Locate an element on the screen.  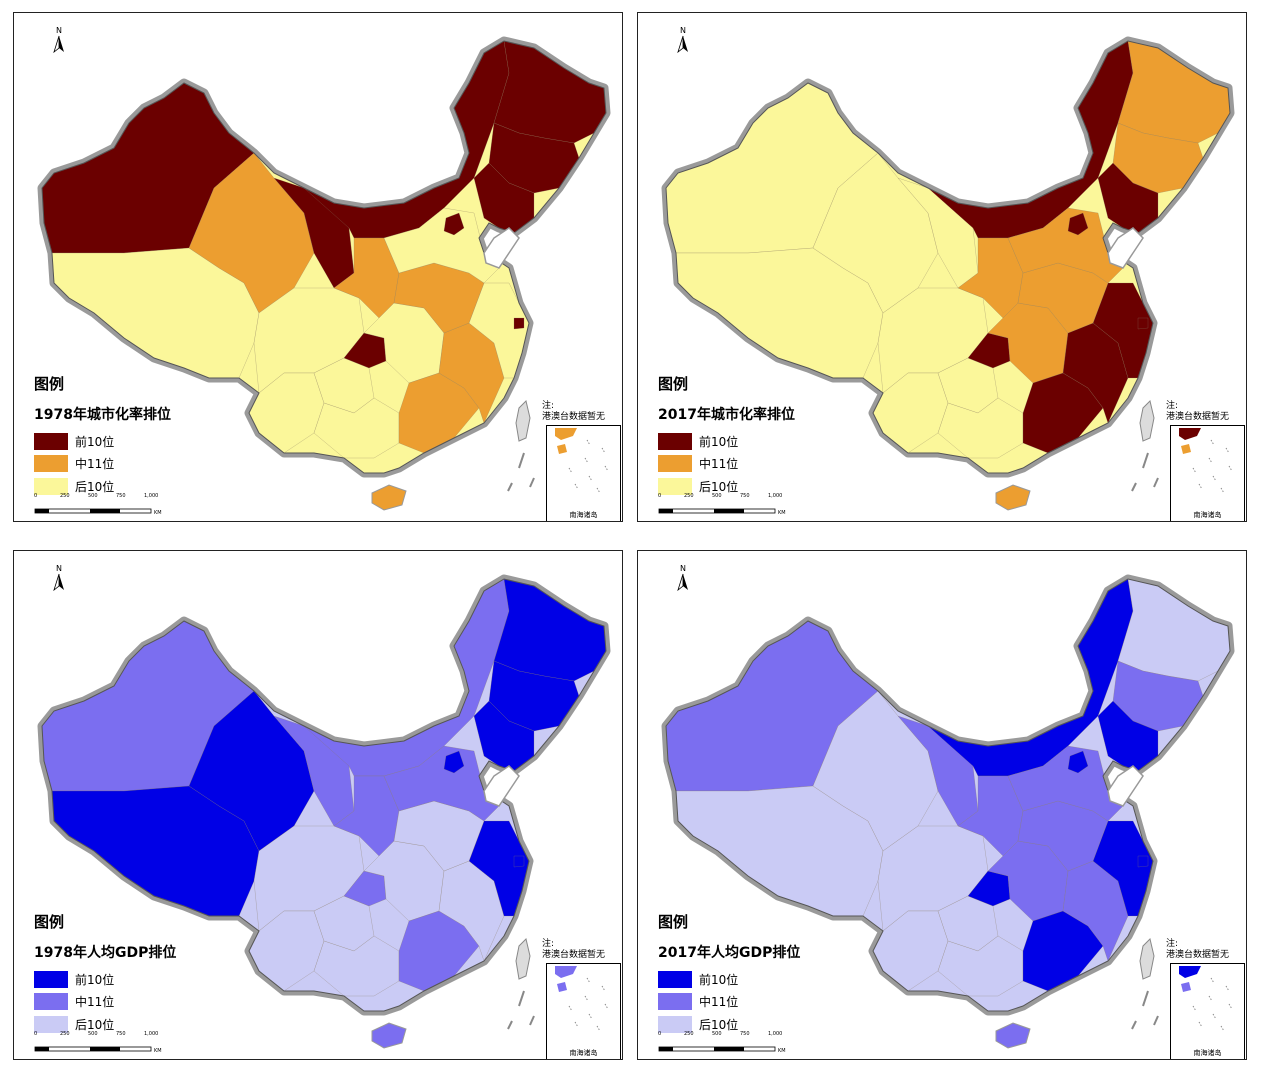
legend: 图例 1978年人均GDP排位 前10位 中11位 后10位 is located at coordinates (134, 973).